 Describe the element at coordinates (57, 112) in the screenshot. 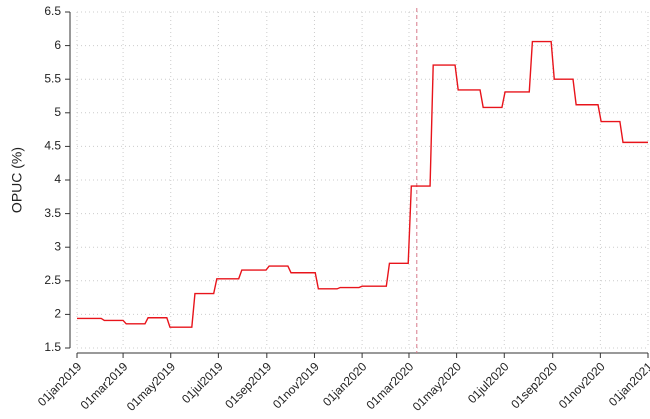

I see `y-tick-label: 5` at that location.